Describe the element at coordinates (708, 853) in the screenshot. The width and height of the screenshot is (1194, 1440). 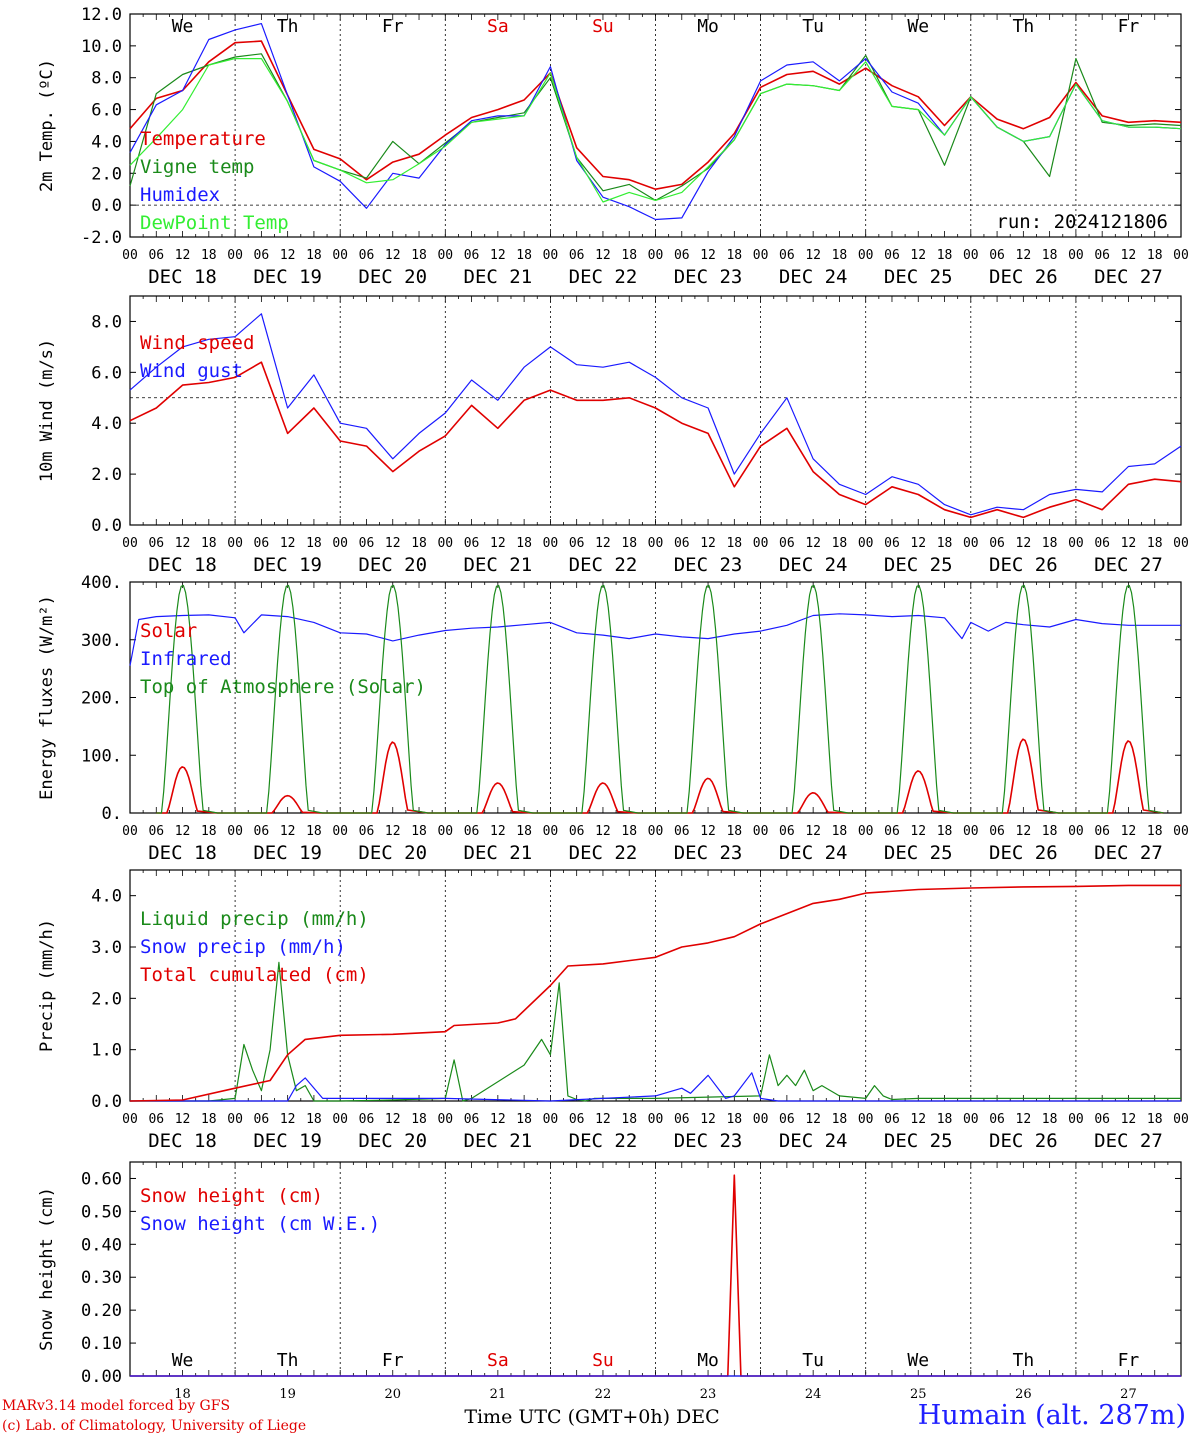
I see `day-label: DEC 23` at that location.